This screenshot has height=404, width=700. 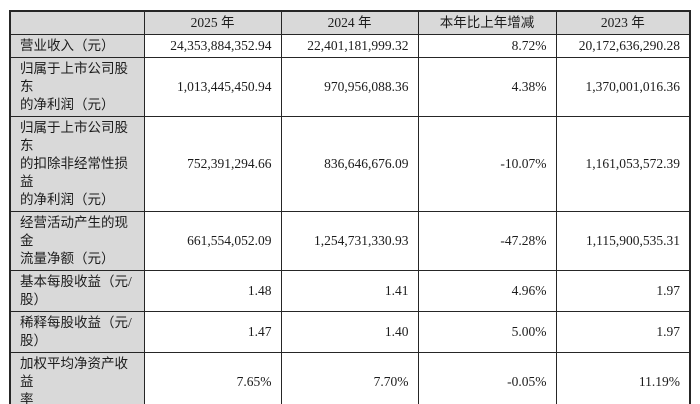 What do you see at coordinates (212, 87) in the screenshot?
I see `cell-value: 1,013,445,450.94` at bounding box center [212, 87].